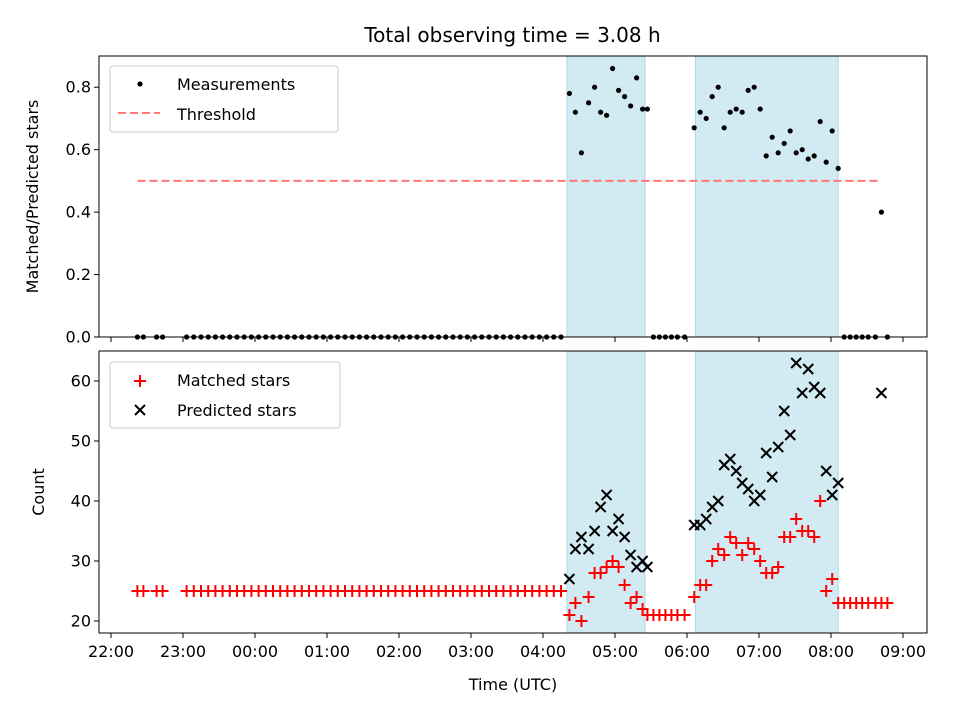 This screenshot has width=960, height=720. What do you see at coordinates (78, 212) in the screenshot?
I see `y-tick-label: 0.4` at bounding box center [78, 212].